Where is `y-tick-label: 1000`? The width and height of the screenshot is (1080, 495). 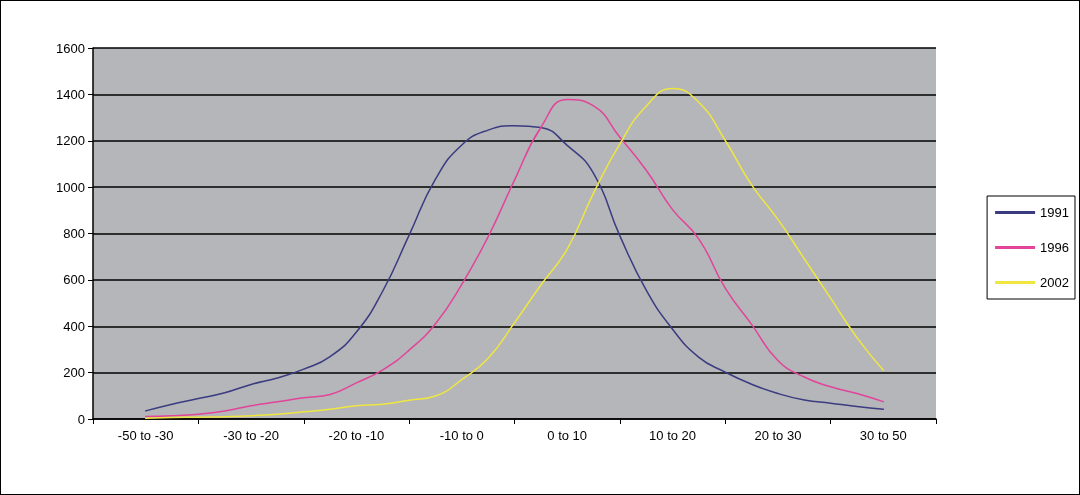
y-tick-label: 1000 is located at coordinates (70, 187).